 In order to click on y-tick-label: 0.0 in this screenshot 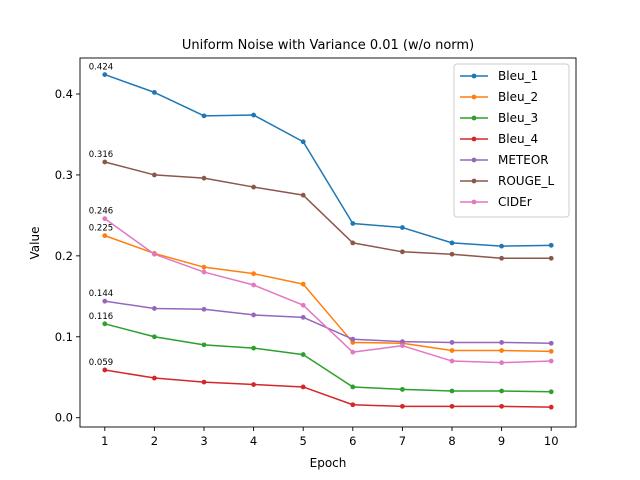, I will do `click(64, 418)`.